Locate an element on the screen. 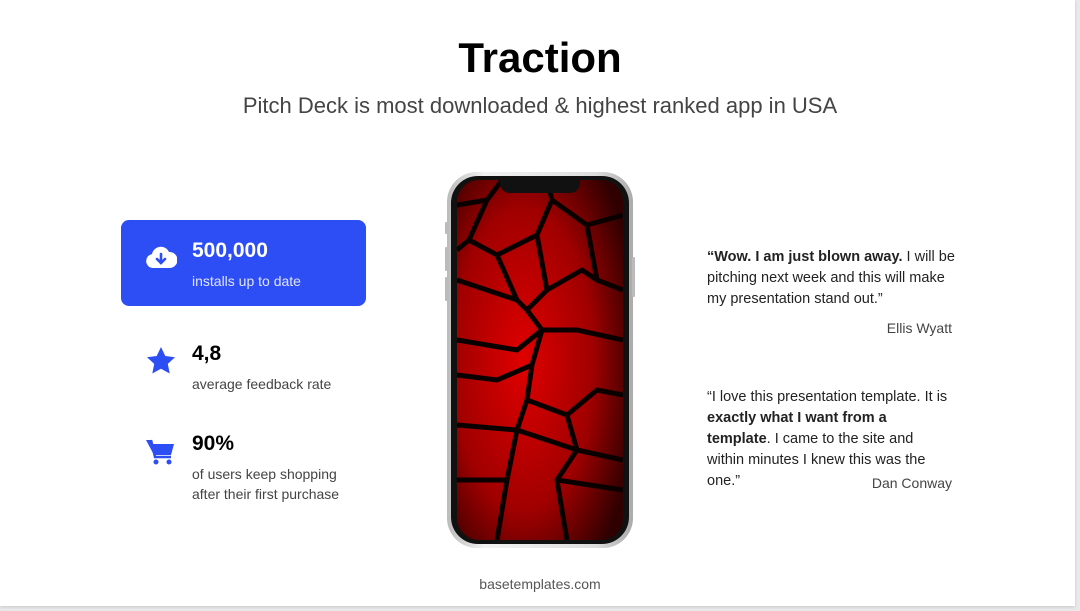 The height and width of the screenshot is (611, 1080). quote-emphasis: “Wow. I am just blown away. is located at coordinates (805, 257).